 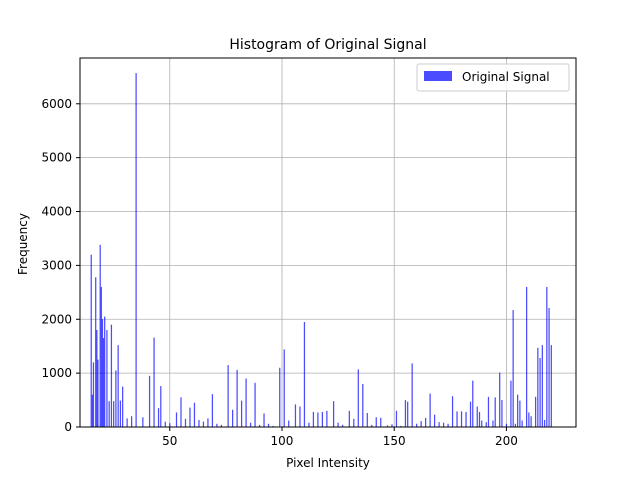 I want to click on x-tick-label: 50, so click(x=169, y=441).